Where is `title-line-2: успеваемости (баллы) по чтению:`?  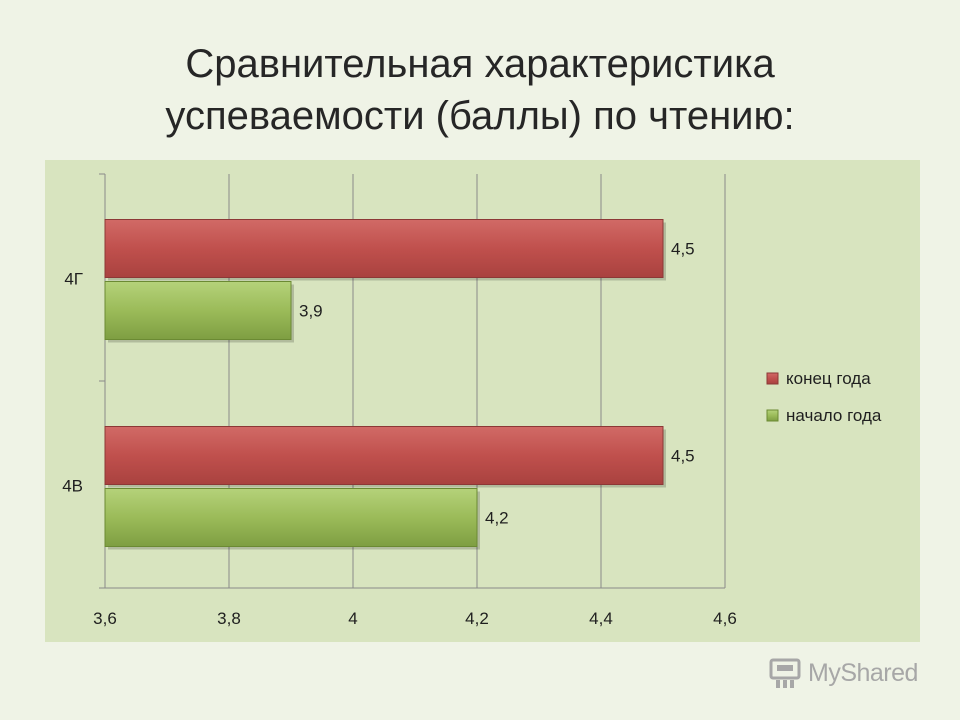 title-line-2: успеваемости (баллы) по чтению: is located at coordinates (480, 116).